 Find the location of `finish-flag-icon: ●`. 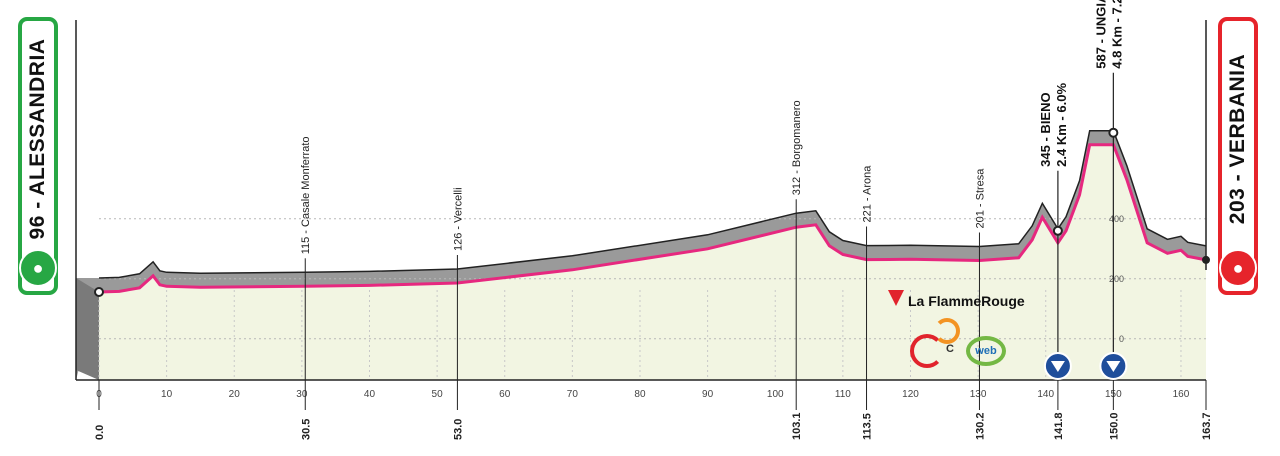

finish-flag-icon: ● is located at coordinates (1238, 268).